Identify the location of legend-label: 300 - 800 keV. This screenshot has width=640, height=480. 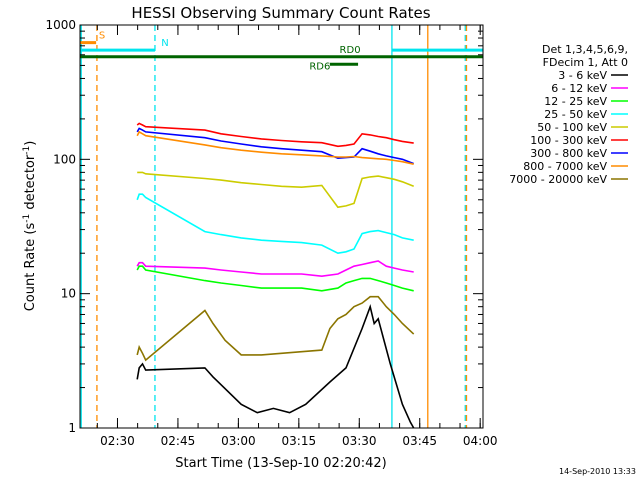
(568, 153).